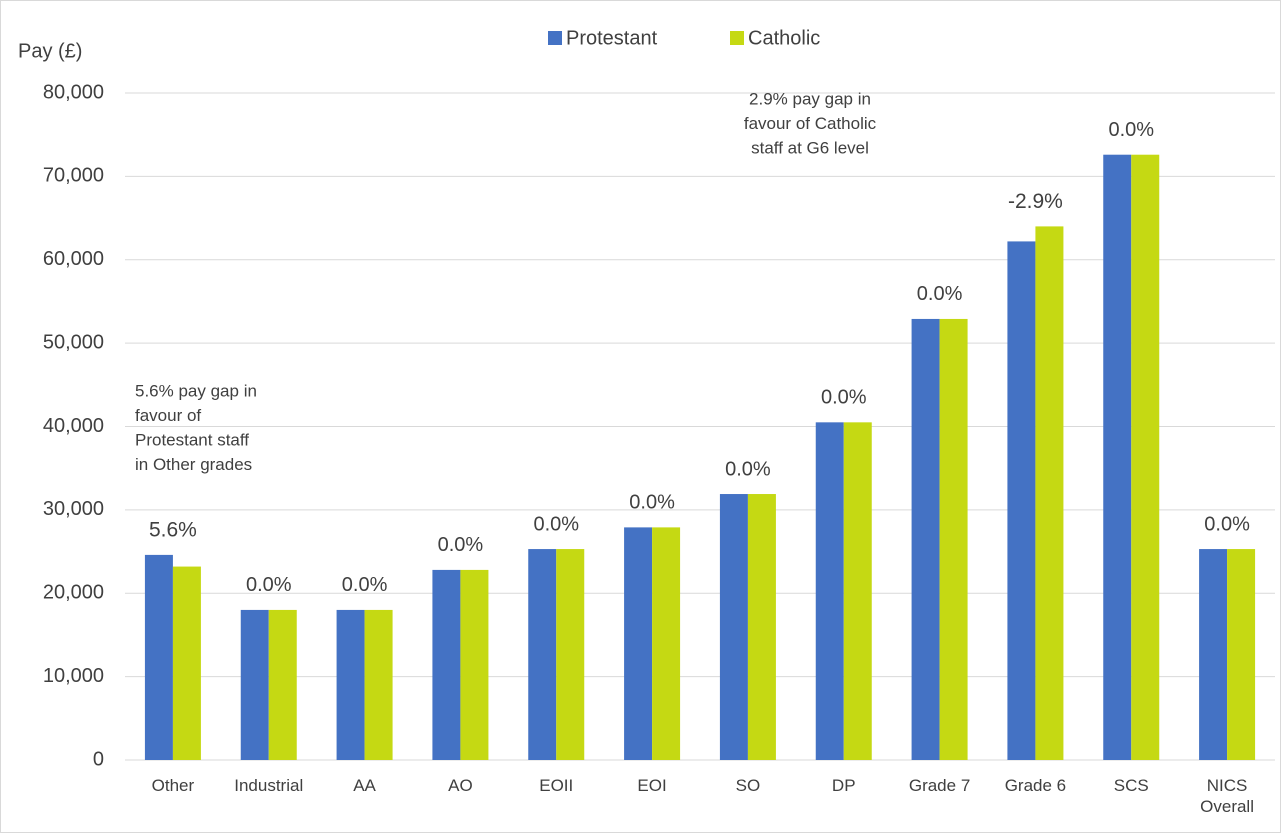 The height and width of the screenshot is (833, 1281). I want to click on y-tick-label: 40,000, so click(73, 426).